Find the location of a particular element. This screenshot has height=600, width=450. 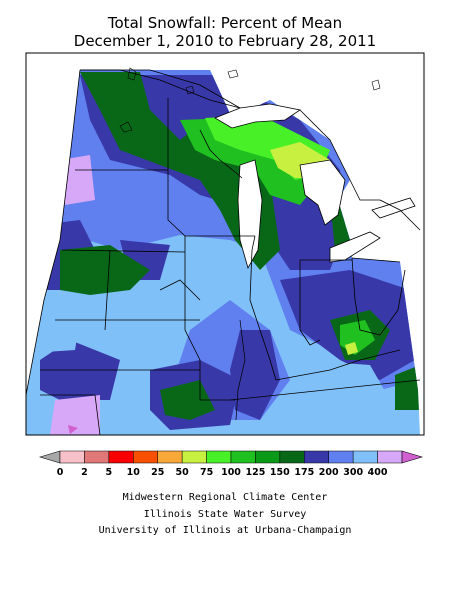

legend-arrow-low is located at coordinates (49, 457).